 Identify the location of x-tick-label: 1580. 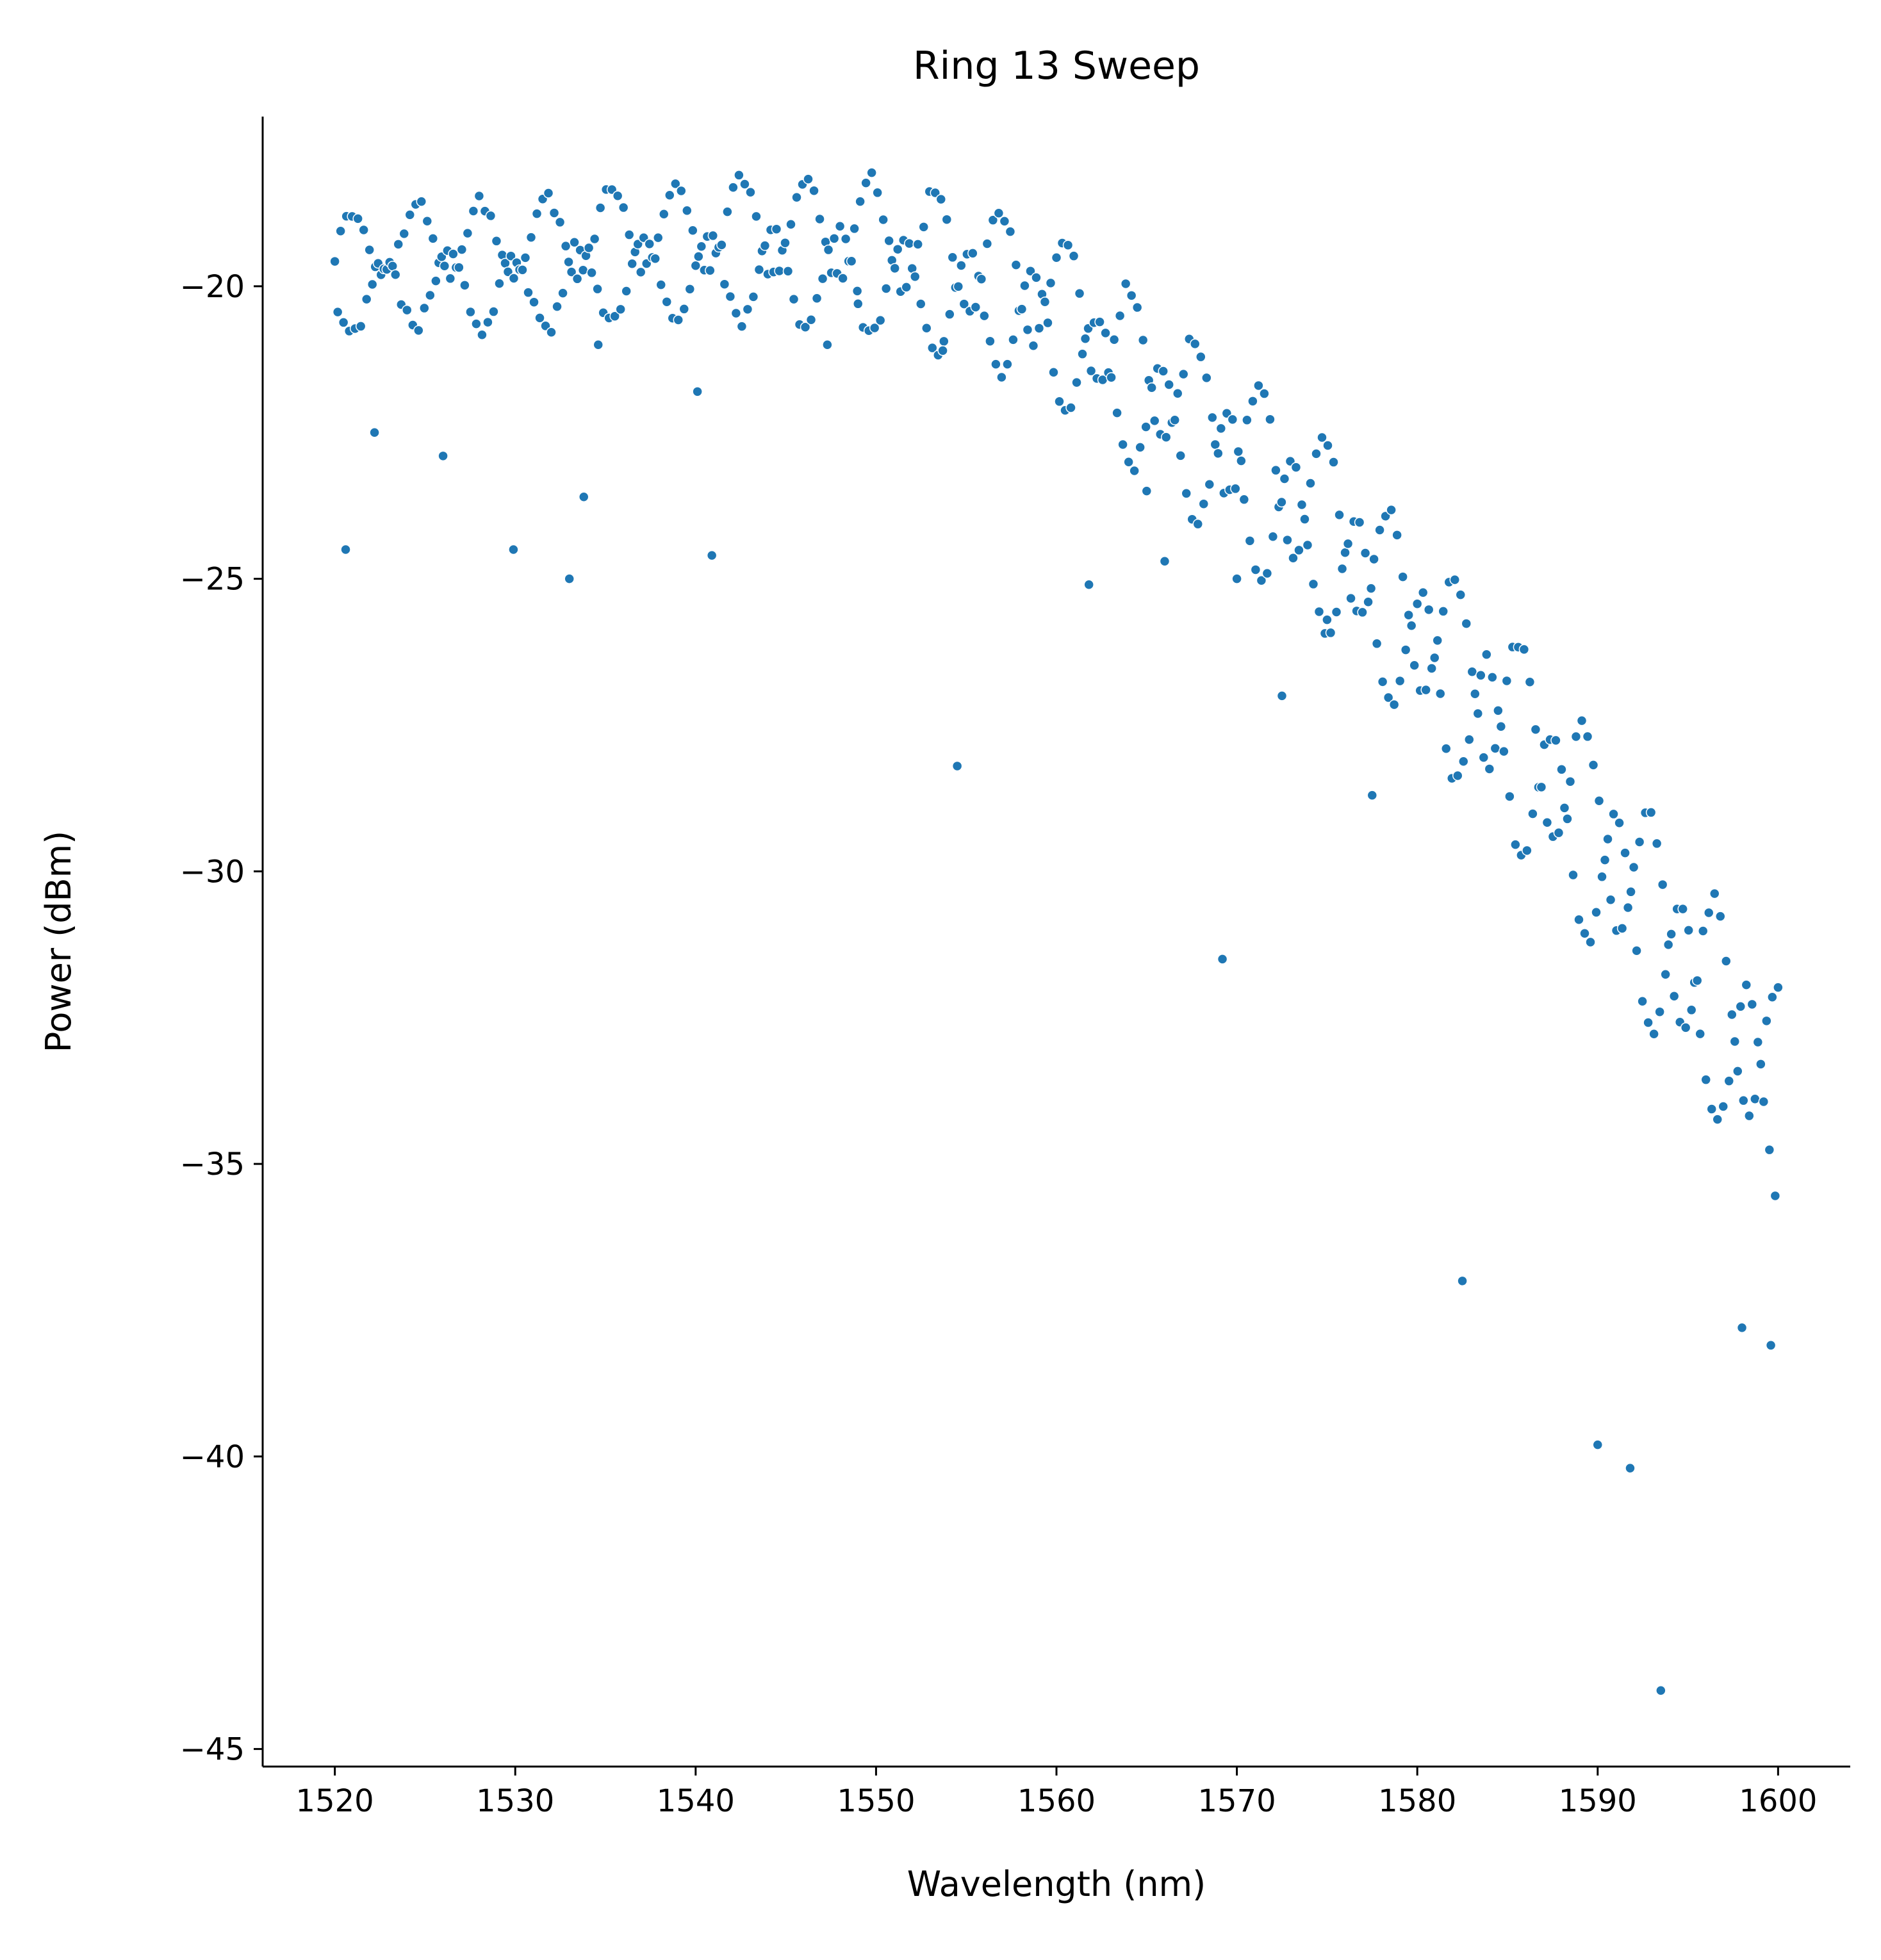
(1417, 1801).